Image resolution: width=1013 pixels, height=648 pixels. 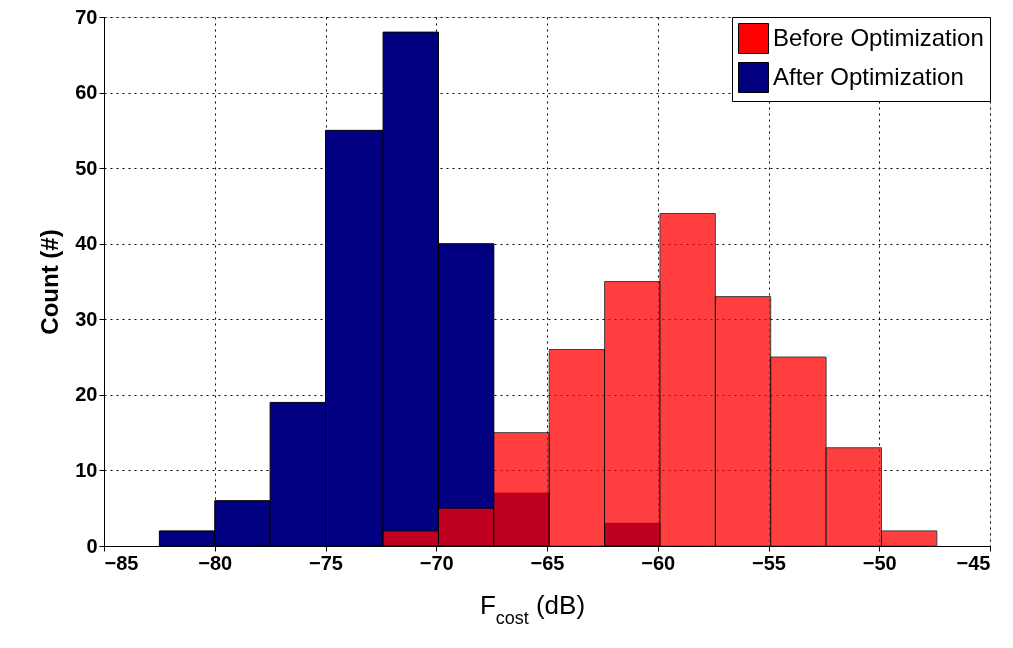 What do you see at coordinates (326, 562) in the screenshot?
I see `x-tick-label: −75` at bounding box center [326, 562].